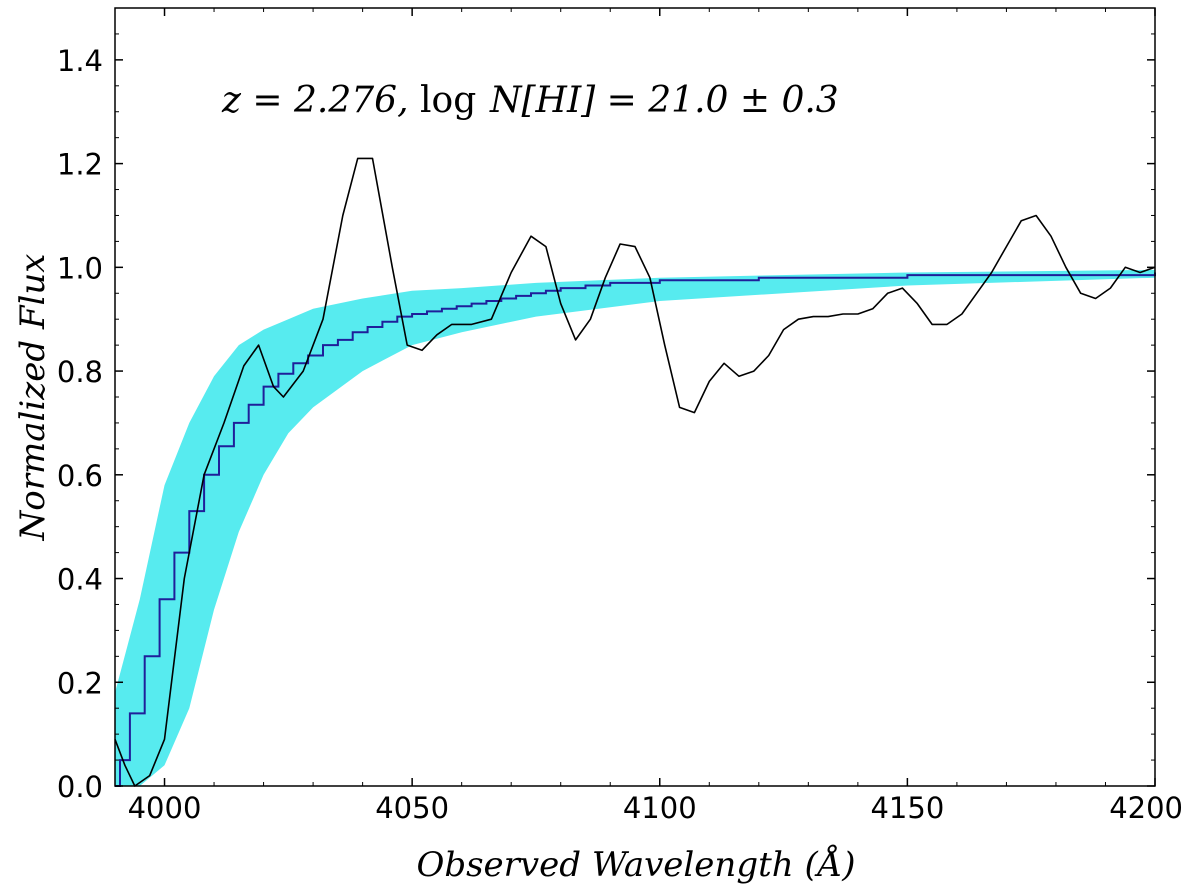  What do you see at coordinates (448, 100) in the screenshot?
I see `annotation-log: log` at bounding box center [448, 100].